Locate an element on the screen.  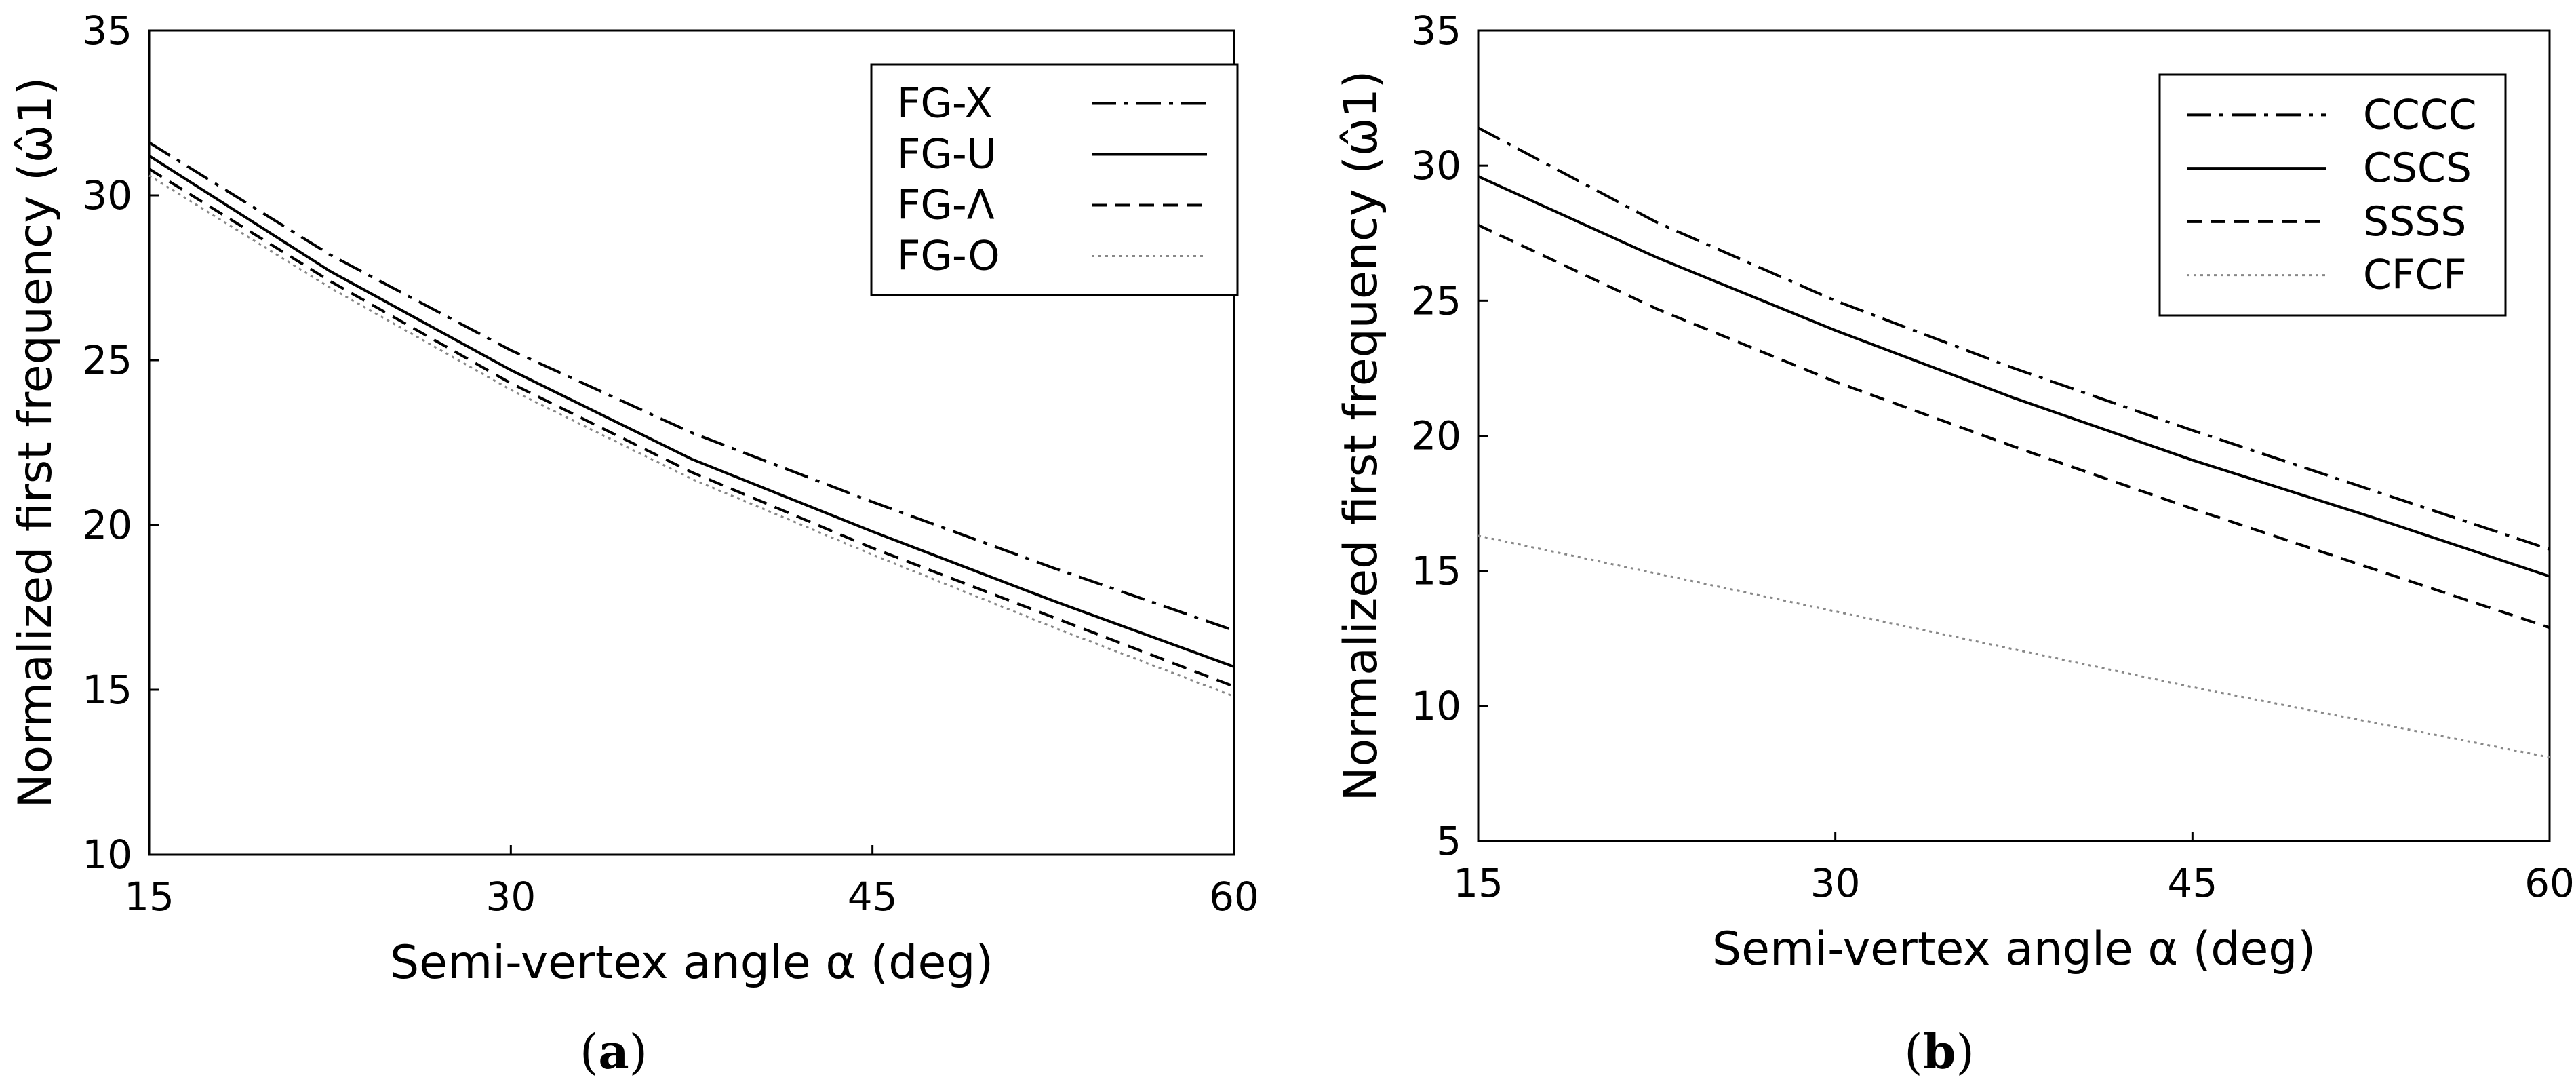
y-tick-label: 5 is located at coordinates (1448, 841).